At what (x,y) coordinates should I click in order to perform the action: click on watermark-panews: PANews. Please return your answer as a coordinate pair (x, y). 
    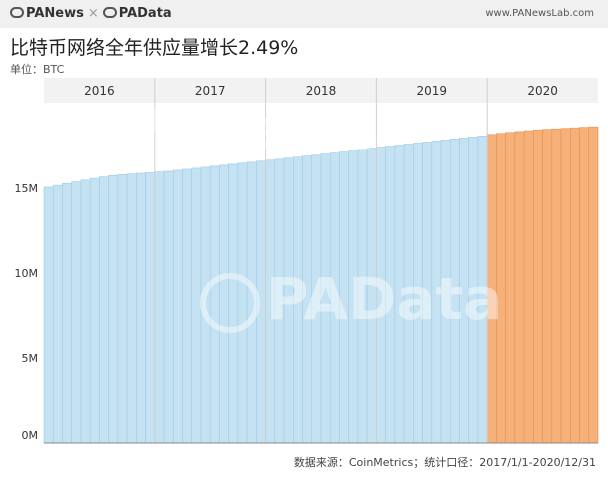
    Looking at the image, I should click on (217, 129).